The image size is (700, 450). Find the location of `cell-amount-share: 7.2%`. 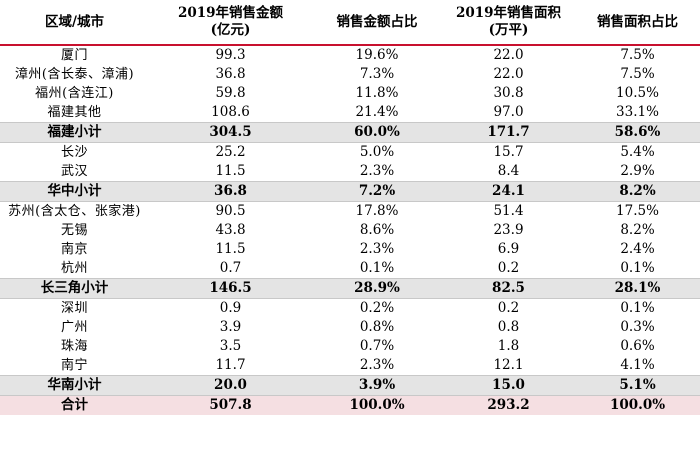

cell-amount-share: 7.2% is located at coordinates (377, 191).